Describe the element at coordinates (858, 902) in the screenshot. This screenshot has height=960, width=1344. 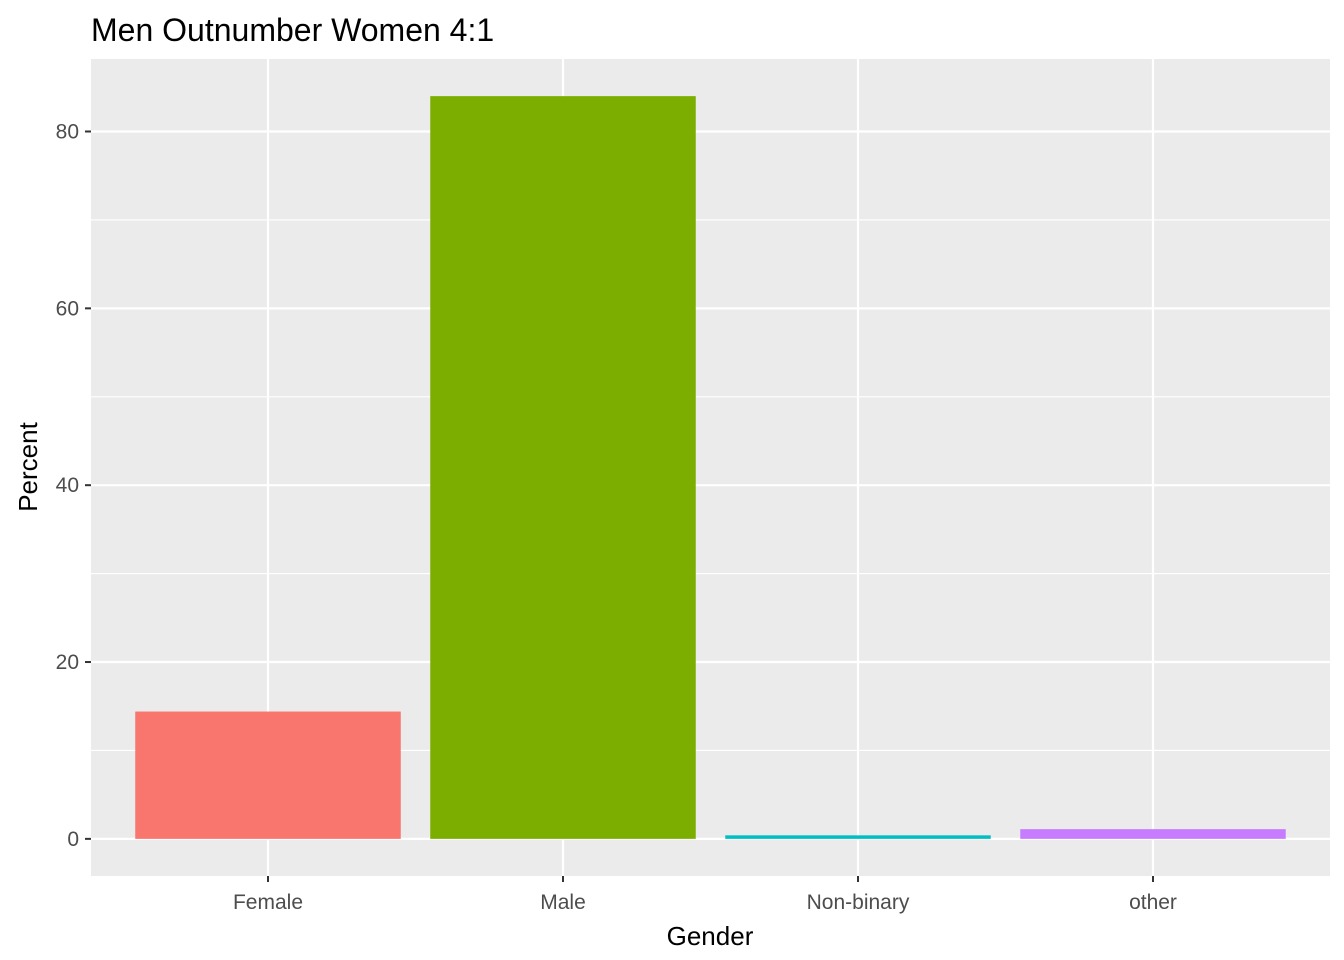
I see `x-tick-label: Non-binary` at that location.